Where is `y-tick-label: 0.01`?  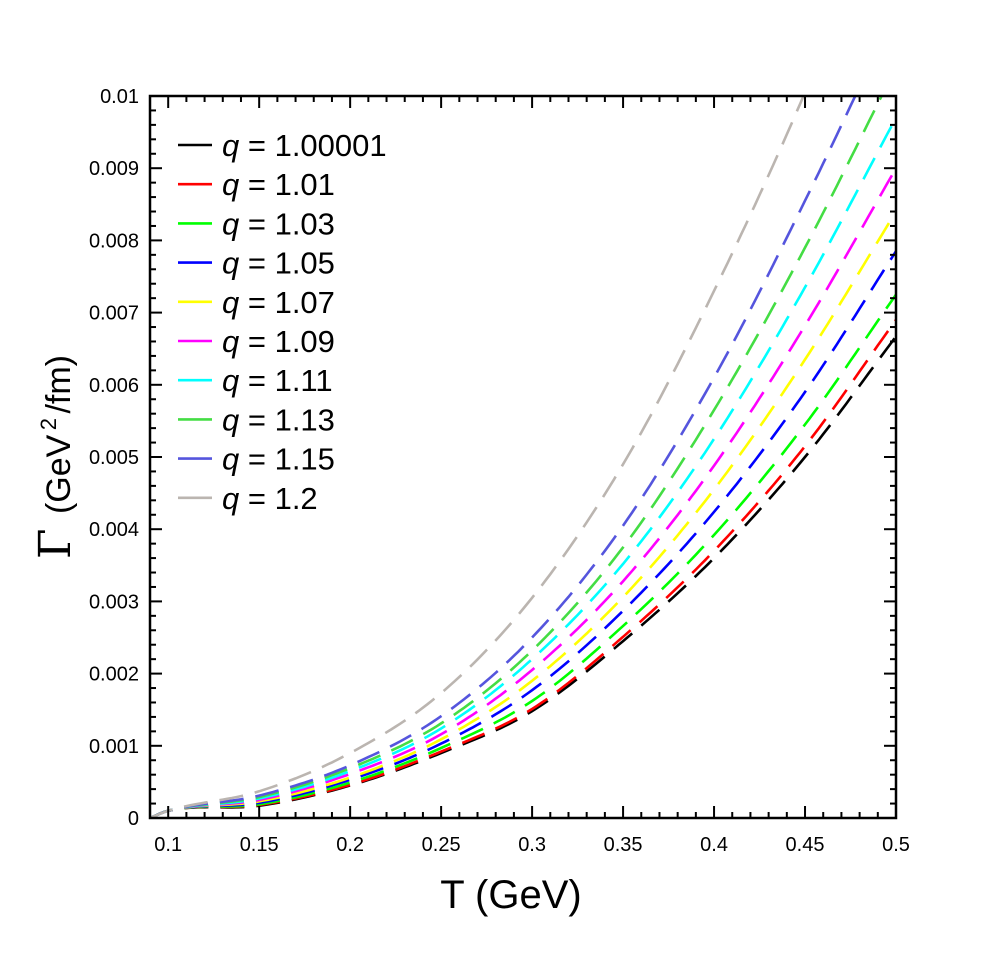 y-tick-label: 0.01 is located at coordinates (119, 97).